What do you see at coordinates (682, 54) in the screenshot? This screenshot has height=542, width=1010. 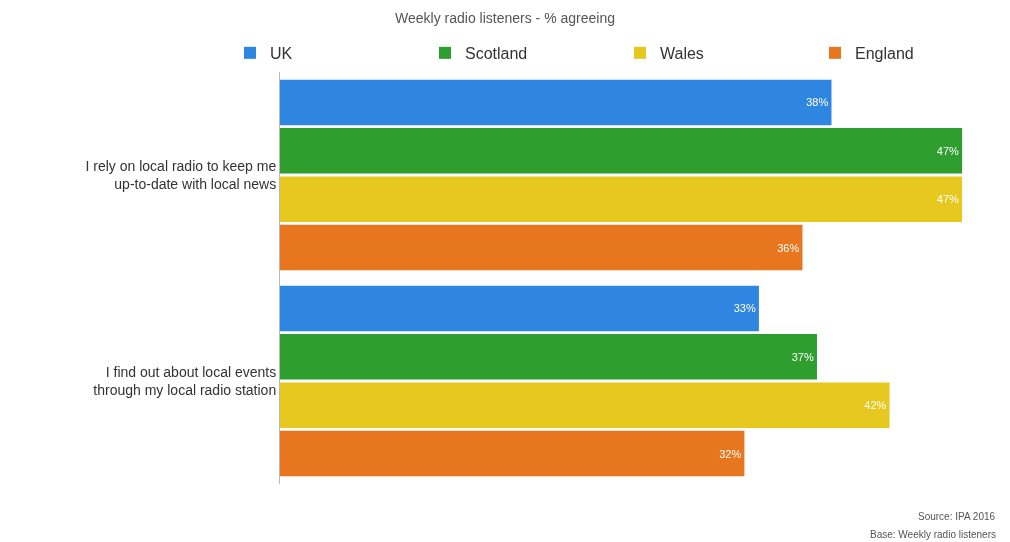 I see `legend-label: Wales` at bounding box center [682, 54].